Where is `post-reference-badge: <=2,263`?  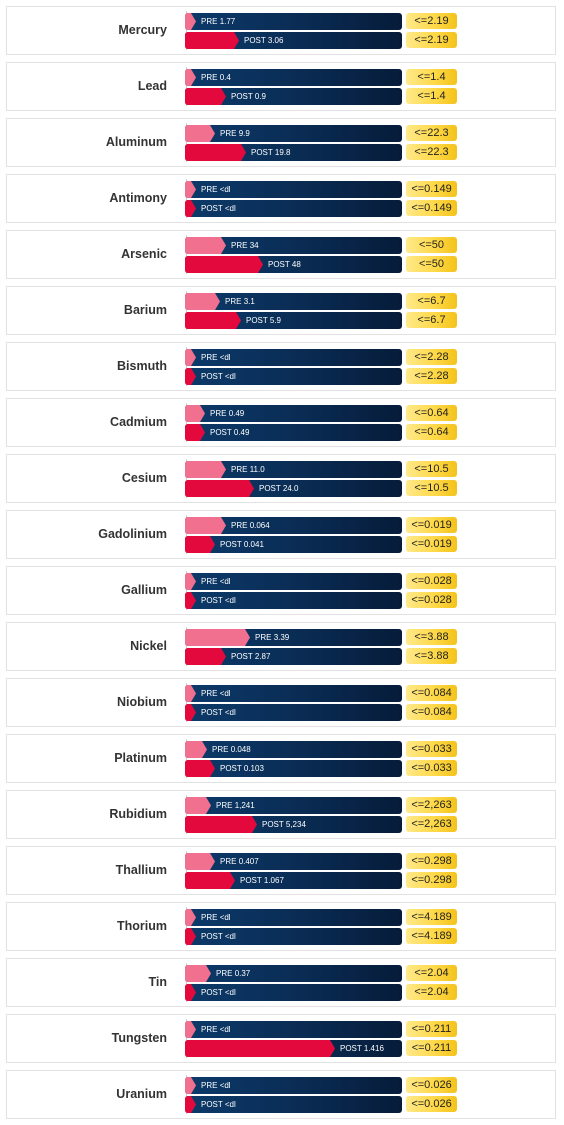
post-reference-badge: <=2,263 is located at coordinates (431, 824).